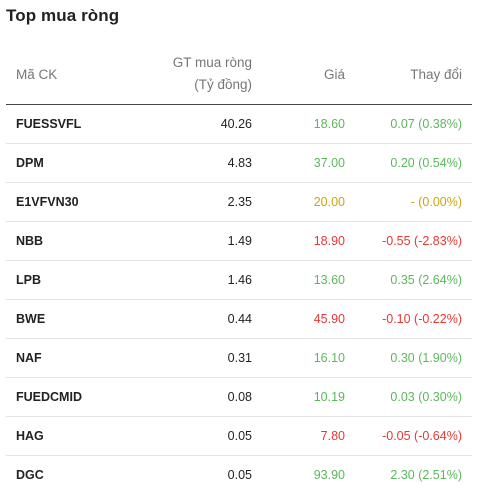 This screenshot has height=500, width=480. I want to click on table-row: FUEDCMID 0.08 10.19 0.03 (0.30%), so click(239, 397).